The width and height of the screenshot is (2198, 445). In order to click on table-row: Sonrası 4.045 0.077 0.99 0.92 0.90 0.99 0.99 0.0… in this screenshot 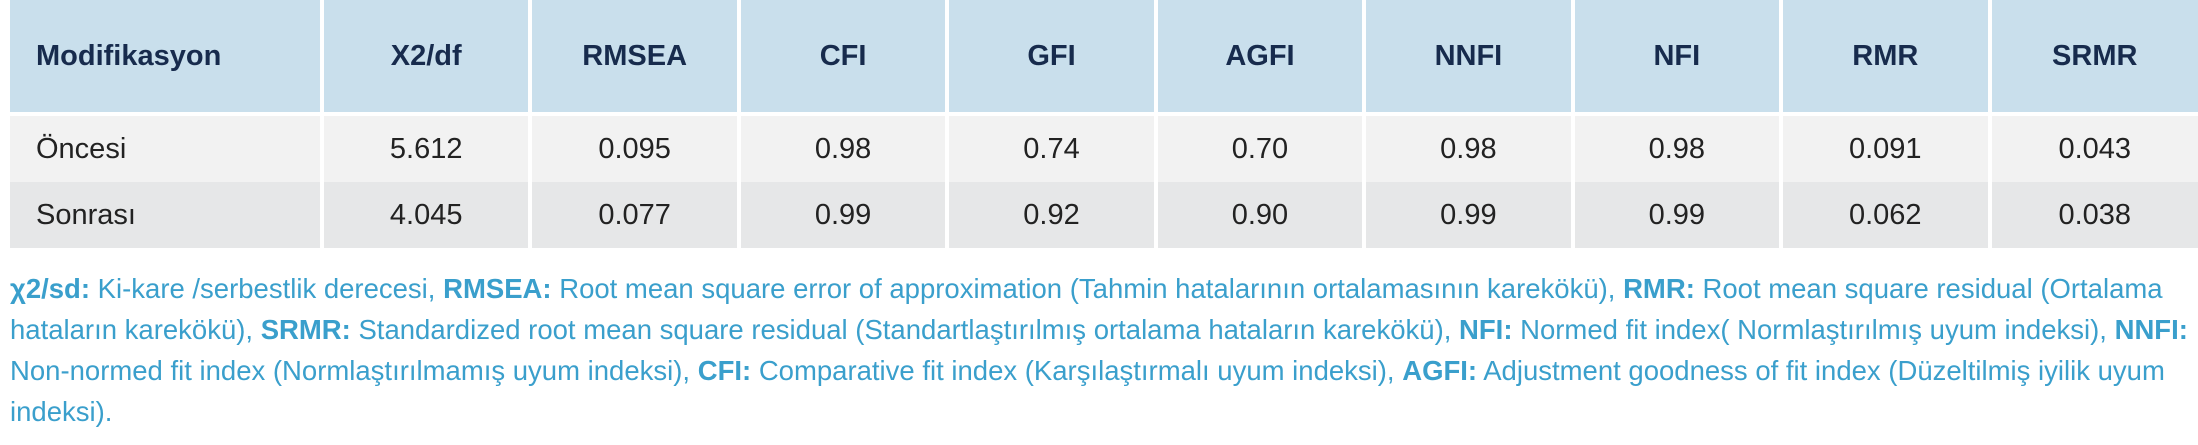, I will do `click(1104, 215)`.